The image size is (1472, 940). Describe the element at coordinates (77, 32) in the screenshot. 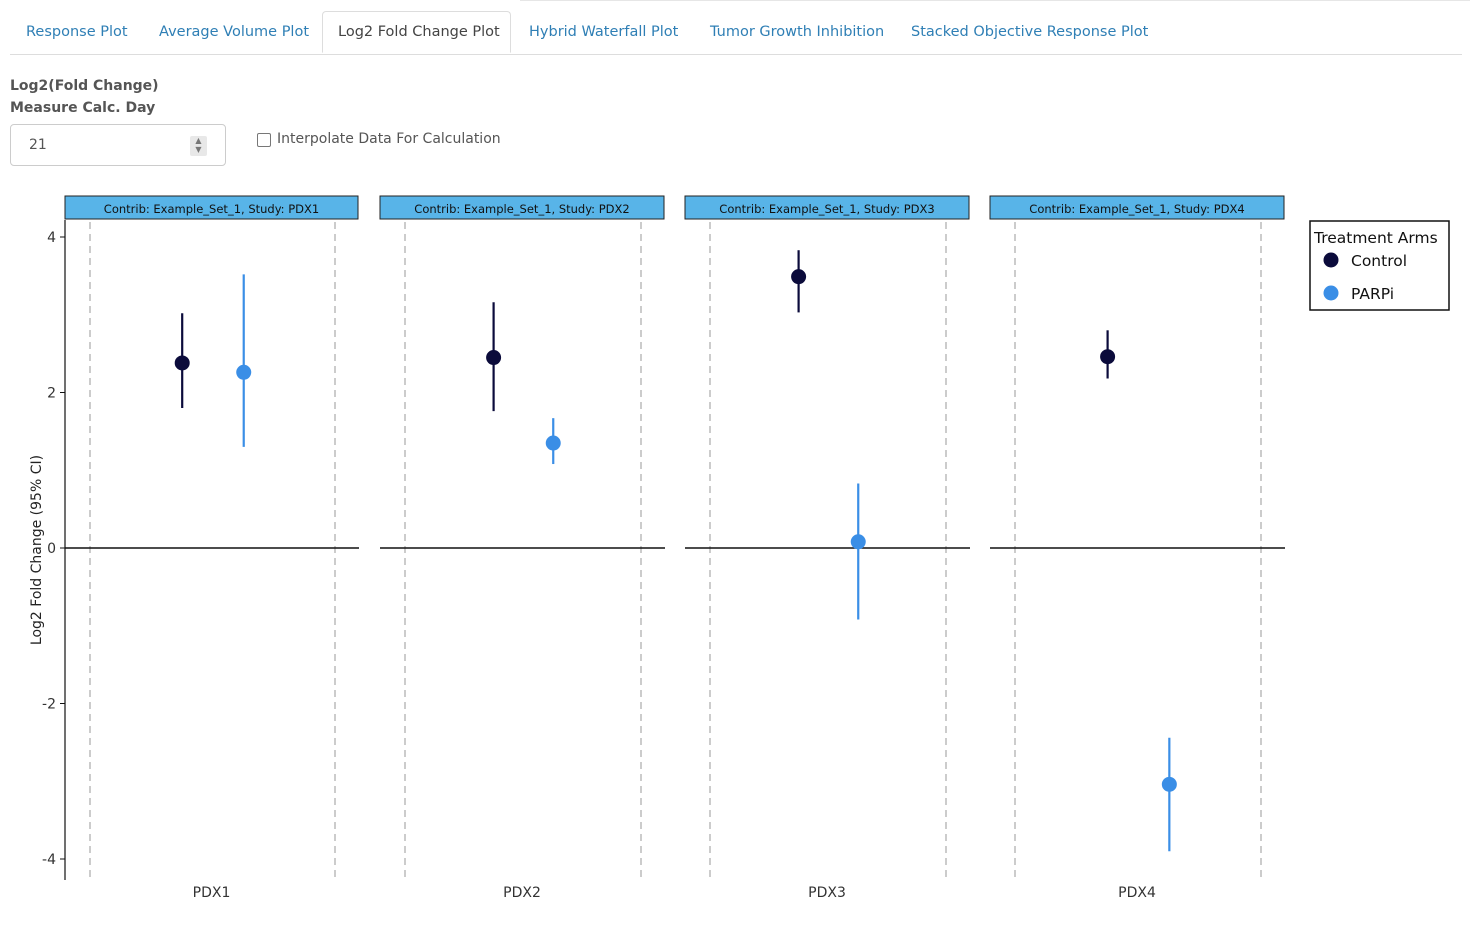

I see `tab-response-plot: Response Plot` at that location.